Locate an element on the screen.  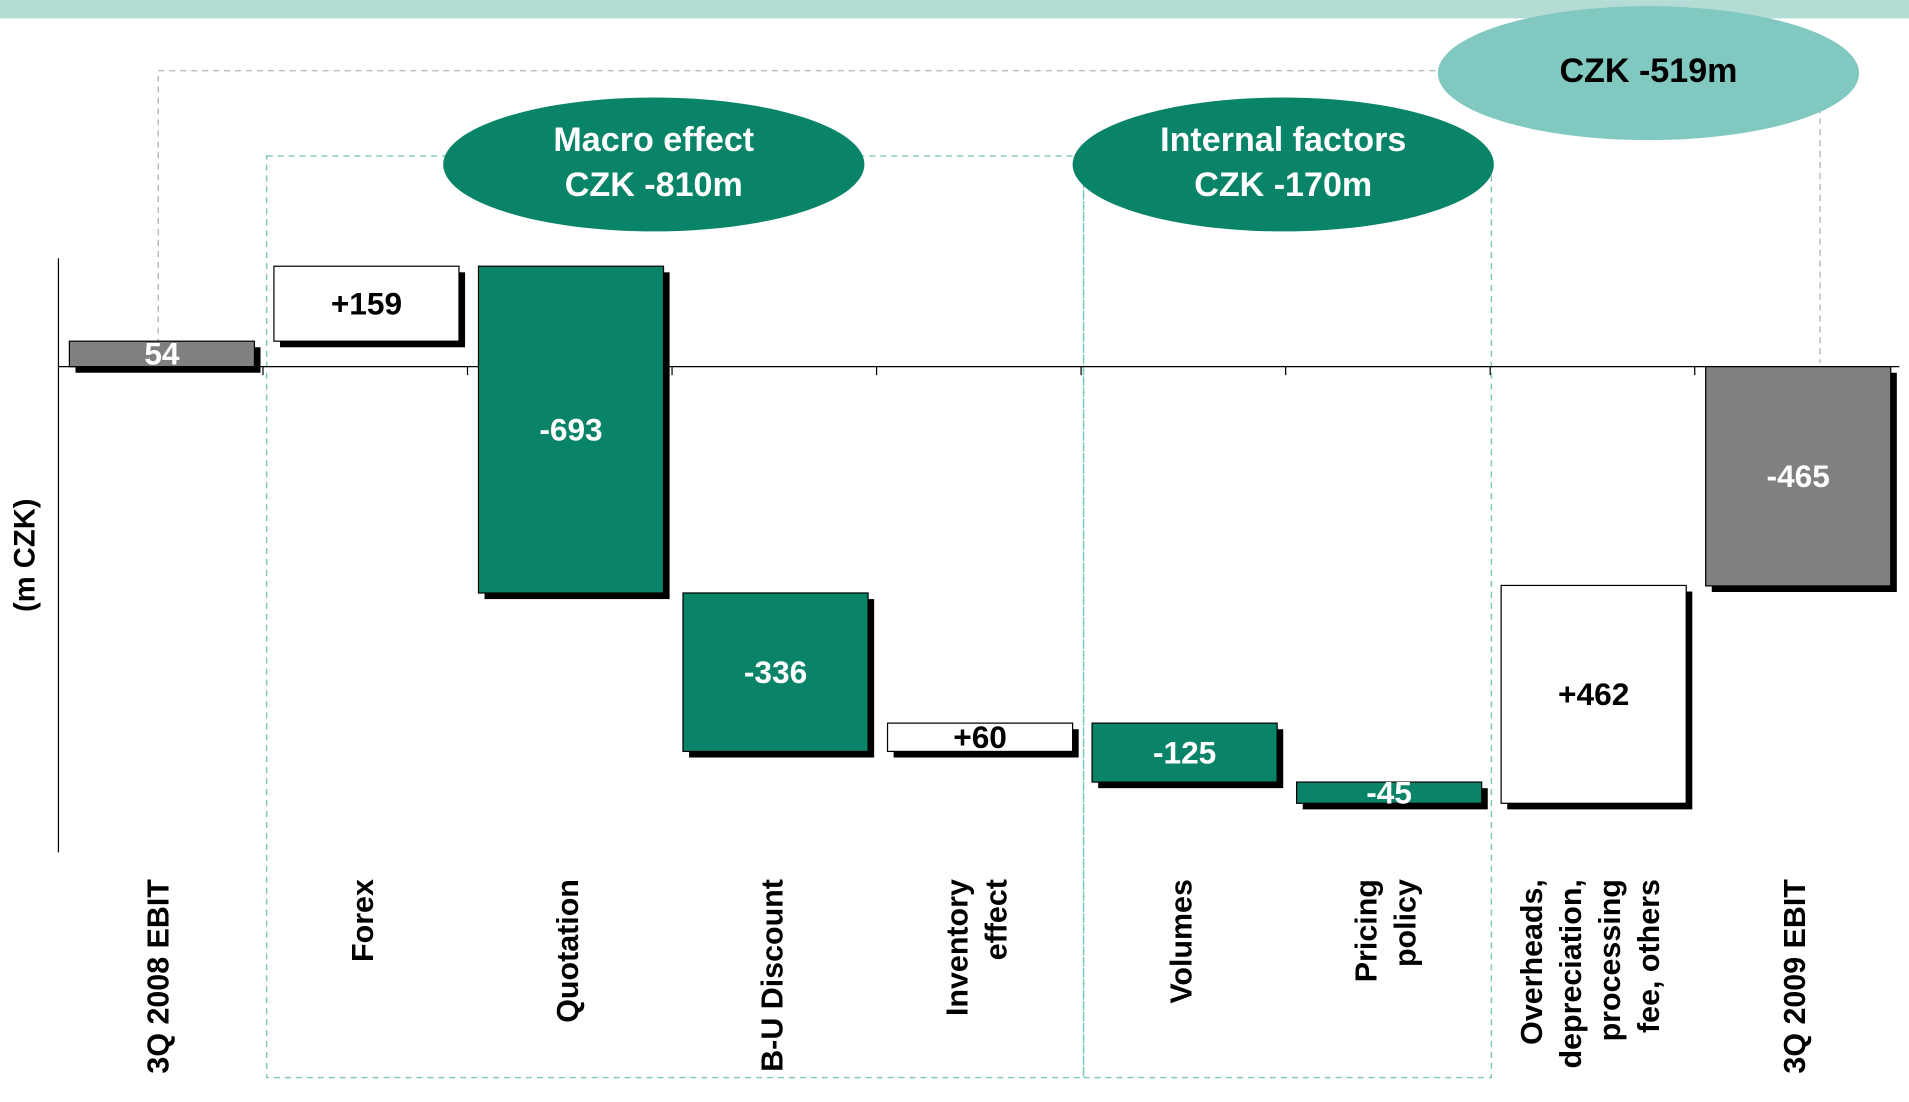
value-label: 54 is located at coordinates (162, 354).